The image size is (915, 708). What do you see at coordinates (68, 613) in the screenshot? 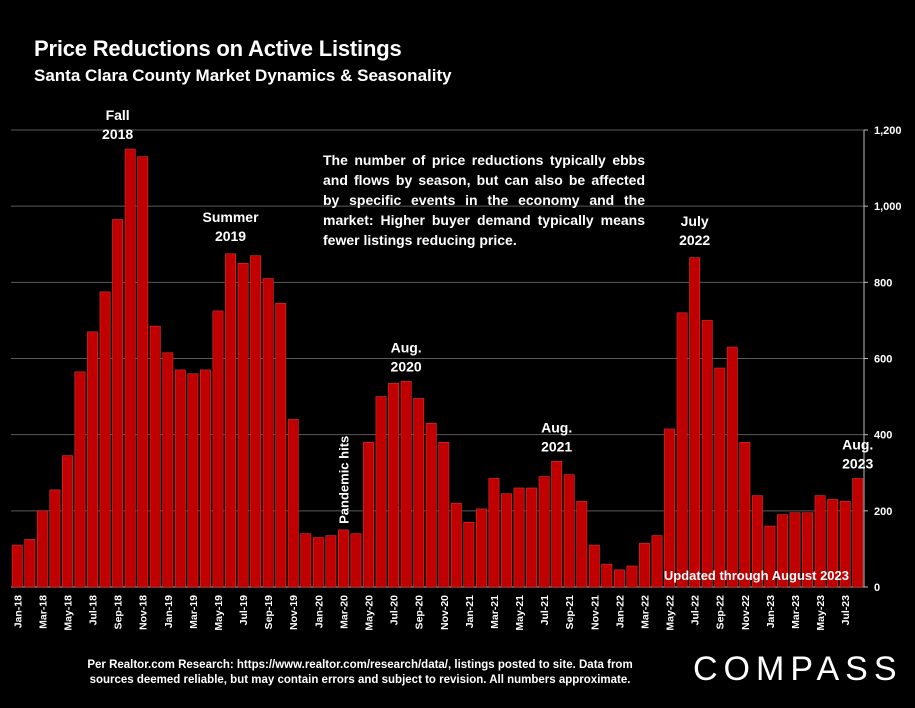
I see `x-tick-label: May-18` at bounding box center [68, 613].